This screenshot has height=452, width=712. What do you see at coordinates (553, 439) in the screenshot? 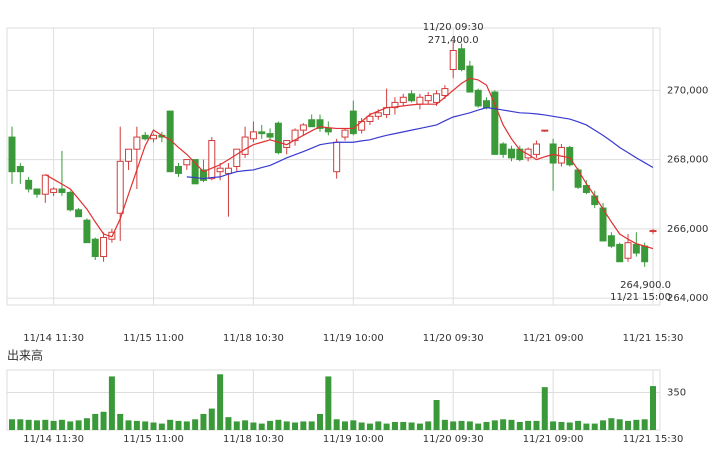
I see `x-tick-label: 11/21 09:00` at bounding box center [553, 439].